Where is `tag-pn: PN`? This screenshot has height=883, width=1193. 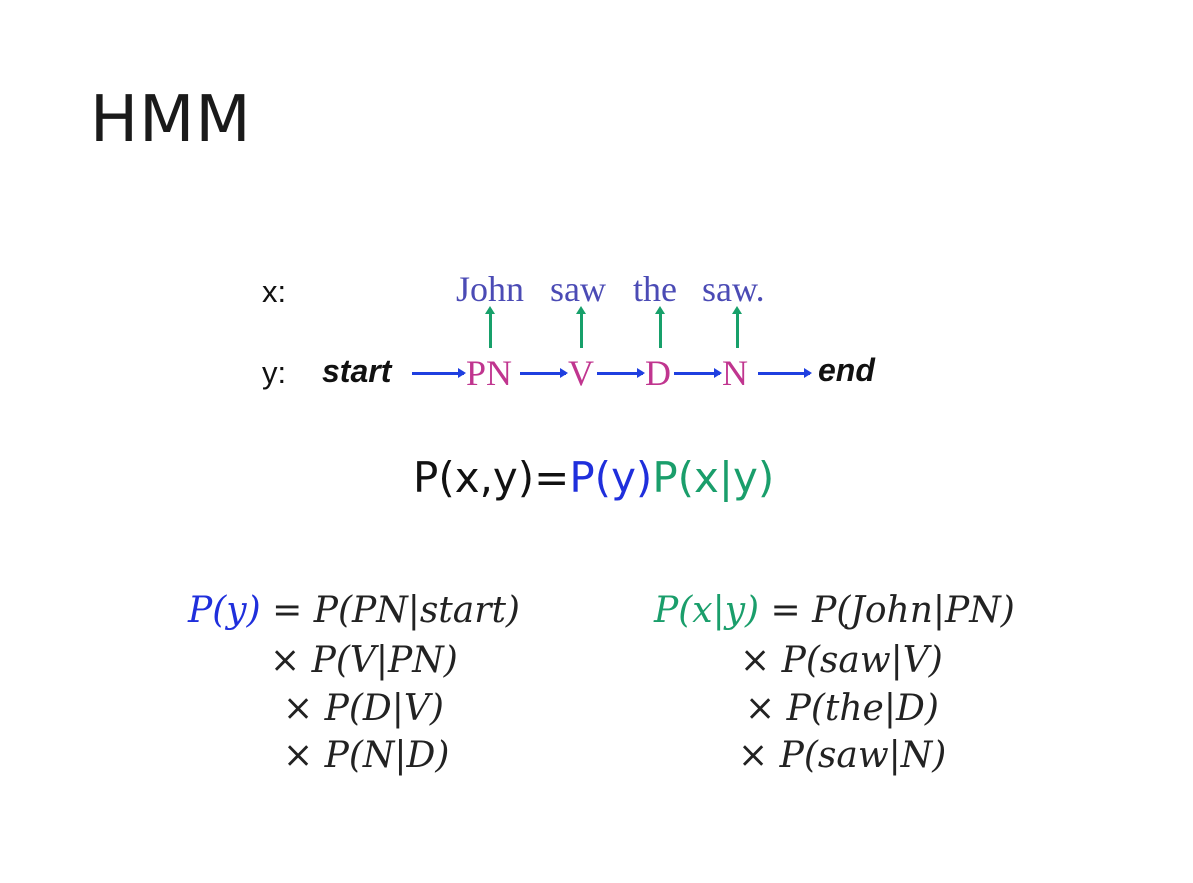
tag-pn: PN is located at coordinates (489, 373).